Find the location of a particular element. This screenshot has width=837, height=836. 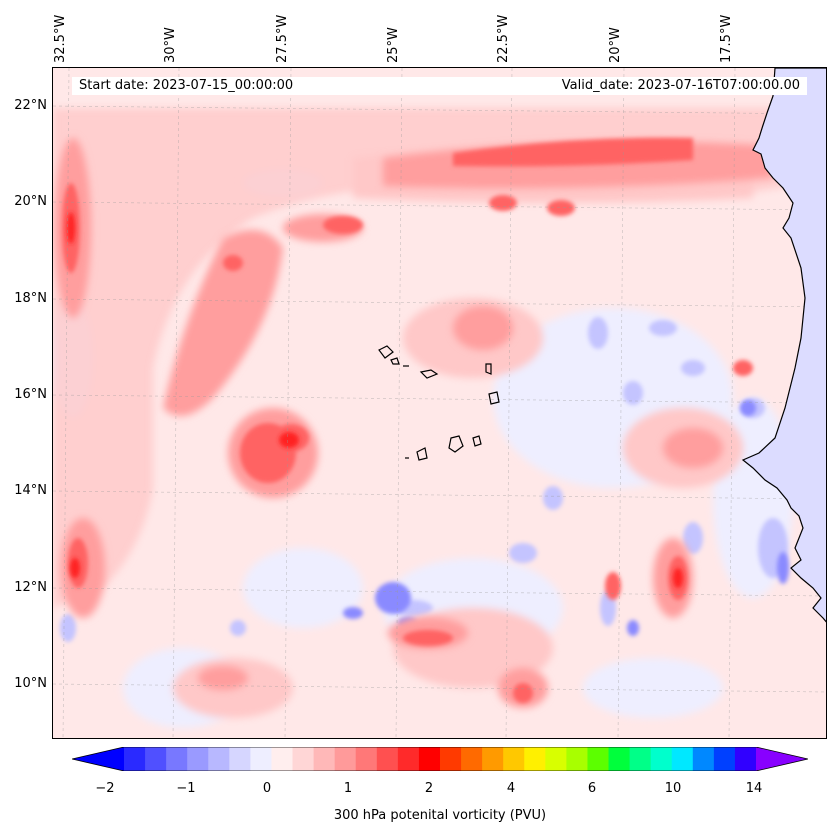

colorbar-tick: −1 is located at coordinates (186, 788).